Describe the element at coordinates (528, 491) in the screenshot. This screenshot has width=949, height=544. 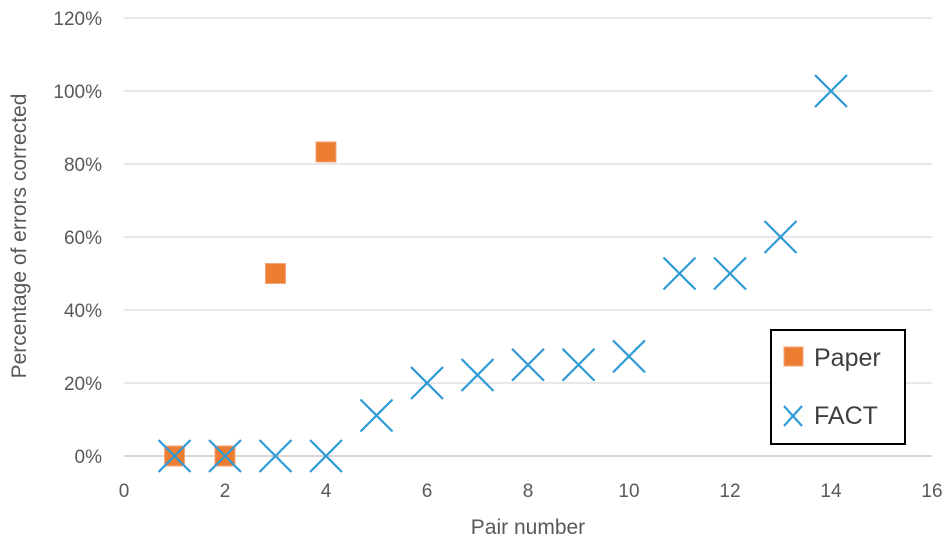
I see `x-tick-label: 8` at that location.